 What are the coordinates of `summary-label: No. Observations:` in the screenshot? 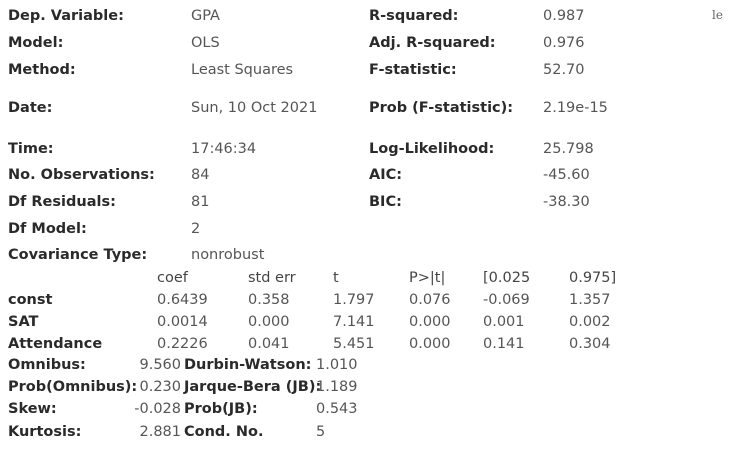 It's located at (81, 175).